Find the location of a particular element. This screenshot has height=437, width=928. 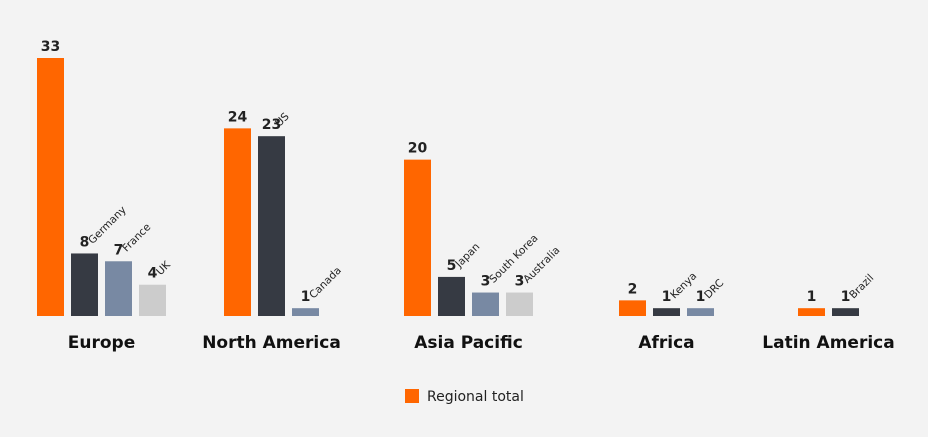

legend-swatch-regional-total is located at coordinates (412, 396).